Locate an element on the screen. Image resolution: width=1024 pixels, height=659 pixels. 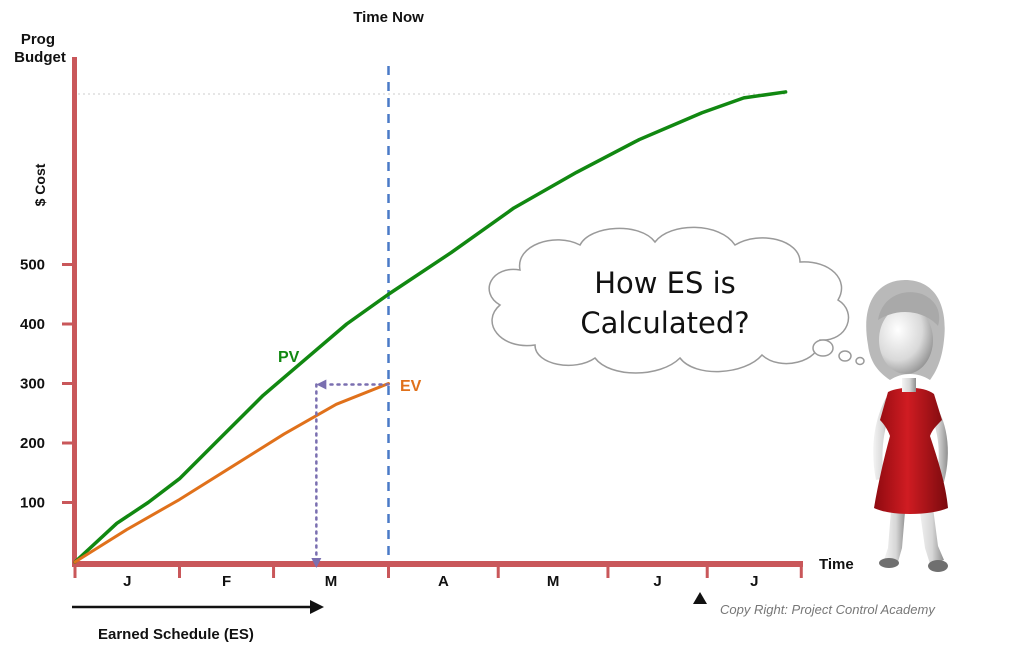
bubble-dot-large is located at coordinates (823, 348).